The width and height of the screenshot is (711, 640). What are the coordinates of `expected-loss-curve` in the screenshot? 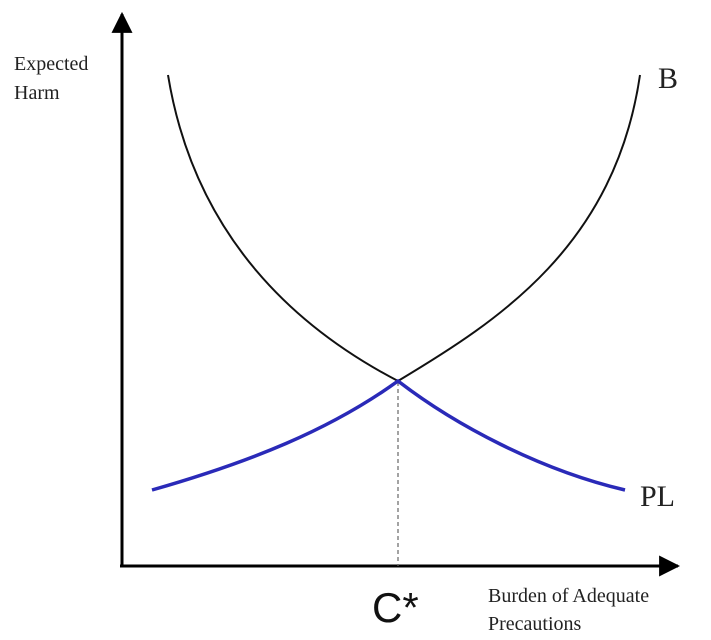 It's located at (388, 435).